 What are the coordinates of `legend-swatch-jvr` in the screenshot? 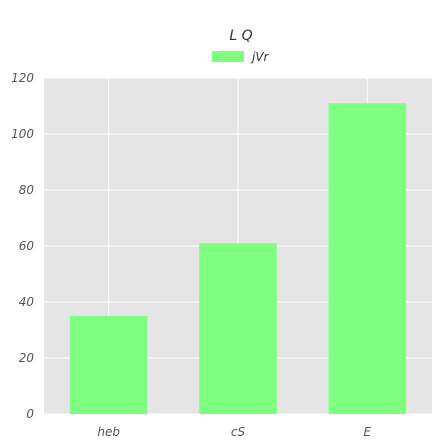 It's located at (228, 56).